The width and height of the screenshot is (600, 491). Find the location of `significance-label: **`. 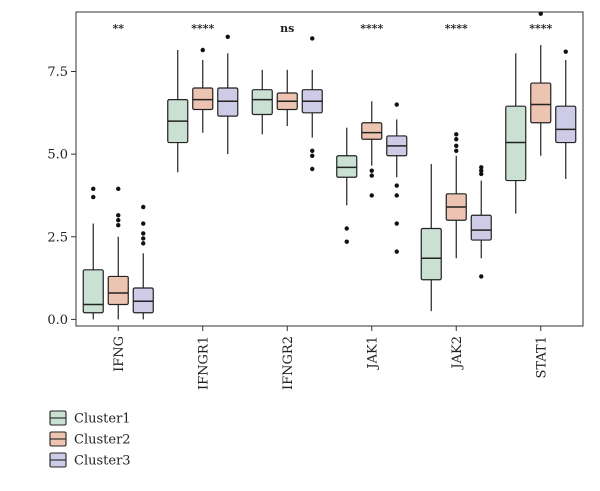

significance-label: ** is located at coordinates (118, 28).